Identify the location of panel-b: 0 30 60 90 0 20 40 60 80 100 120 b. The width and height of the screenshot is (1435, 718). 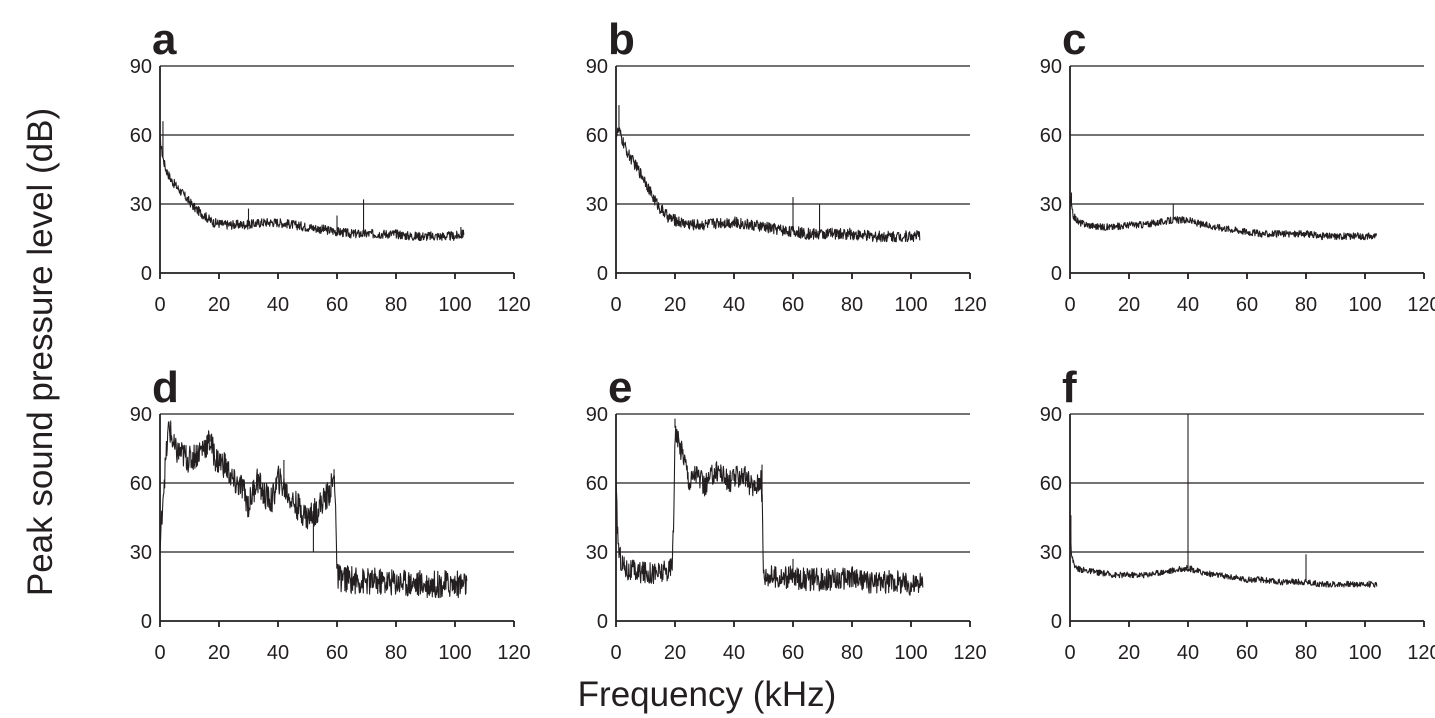
(786, 165).